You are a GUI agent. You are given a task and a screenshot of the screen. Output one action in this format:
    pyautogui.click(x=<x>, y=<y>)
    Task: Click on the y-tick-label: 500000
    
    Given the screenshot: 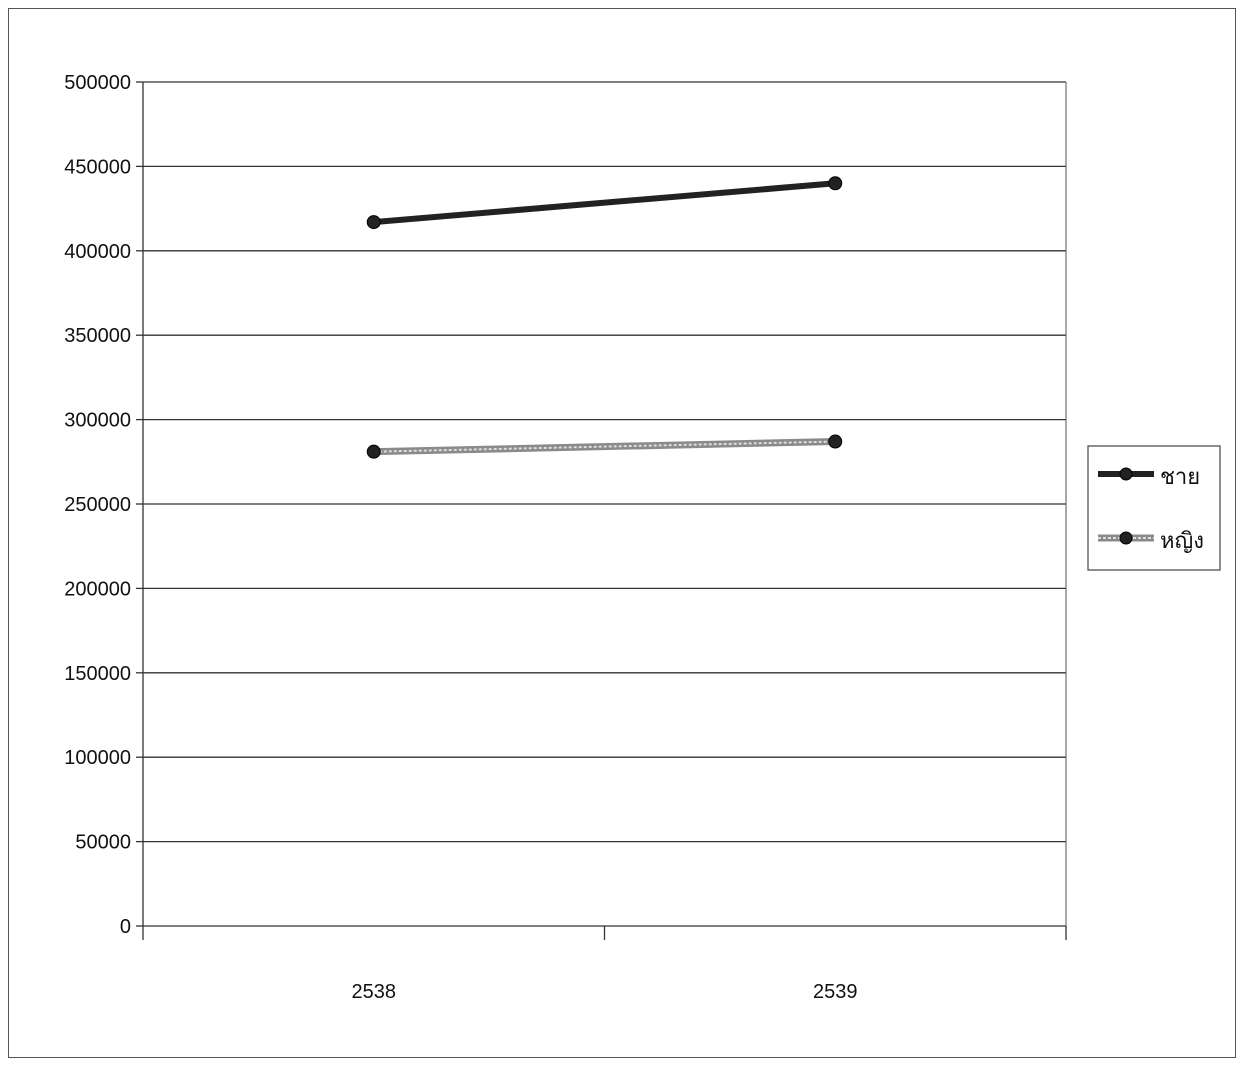 What is the action you would take?
    pyautogui.click(x=97, y=83)
    